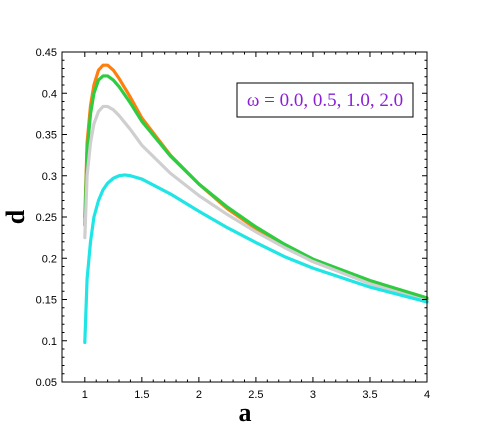 This screenshot has height=431, width=485. Describe the element at coordinates (15, 216) in the screenshot. I see `y-axis-label: d` at that location.